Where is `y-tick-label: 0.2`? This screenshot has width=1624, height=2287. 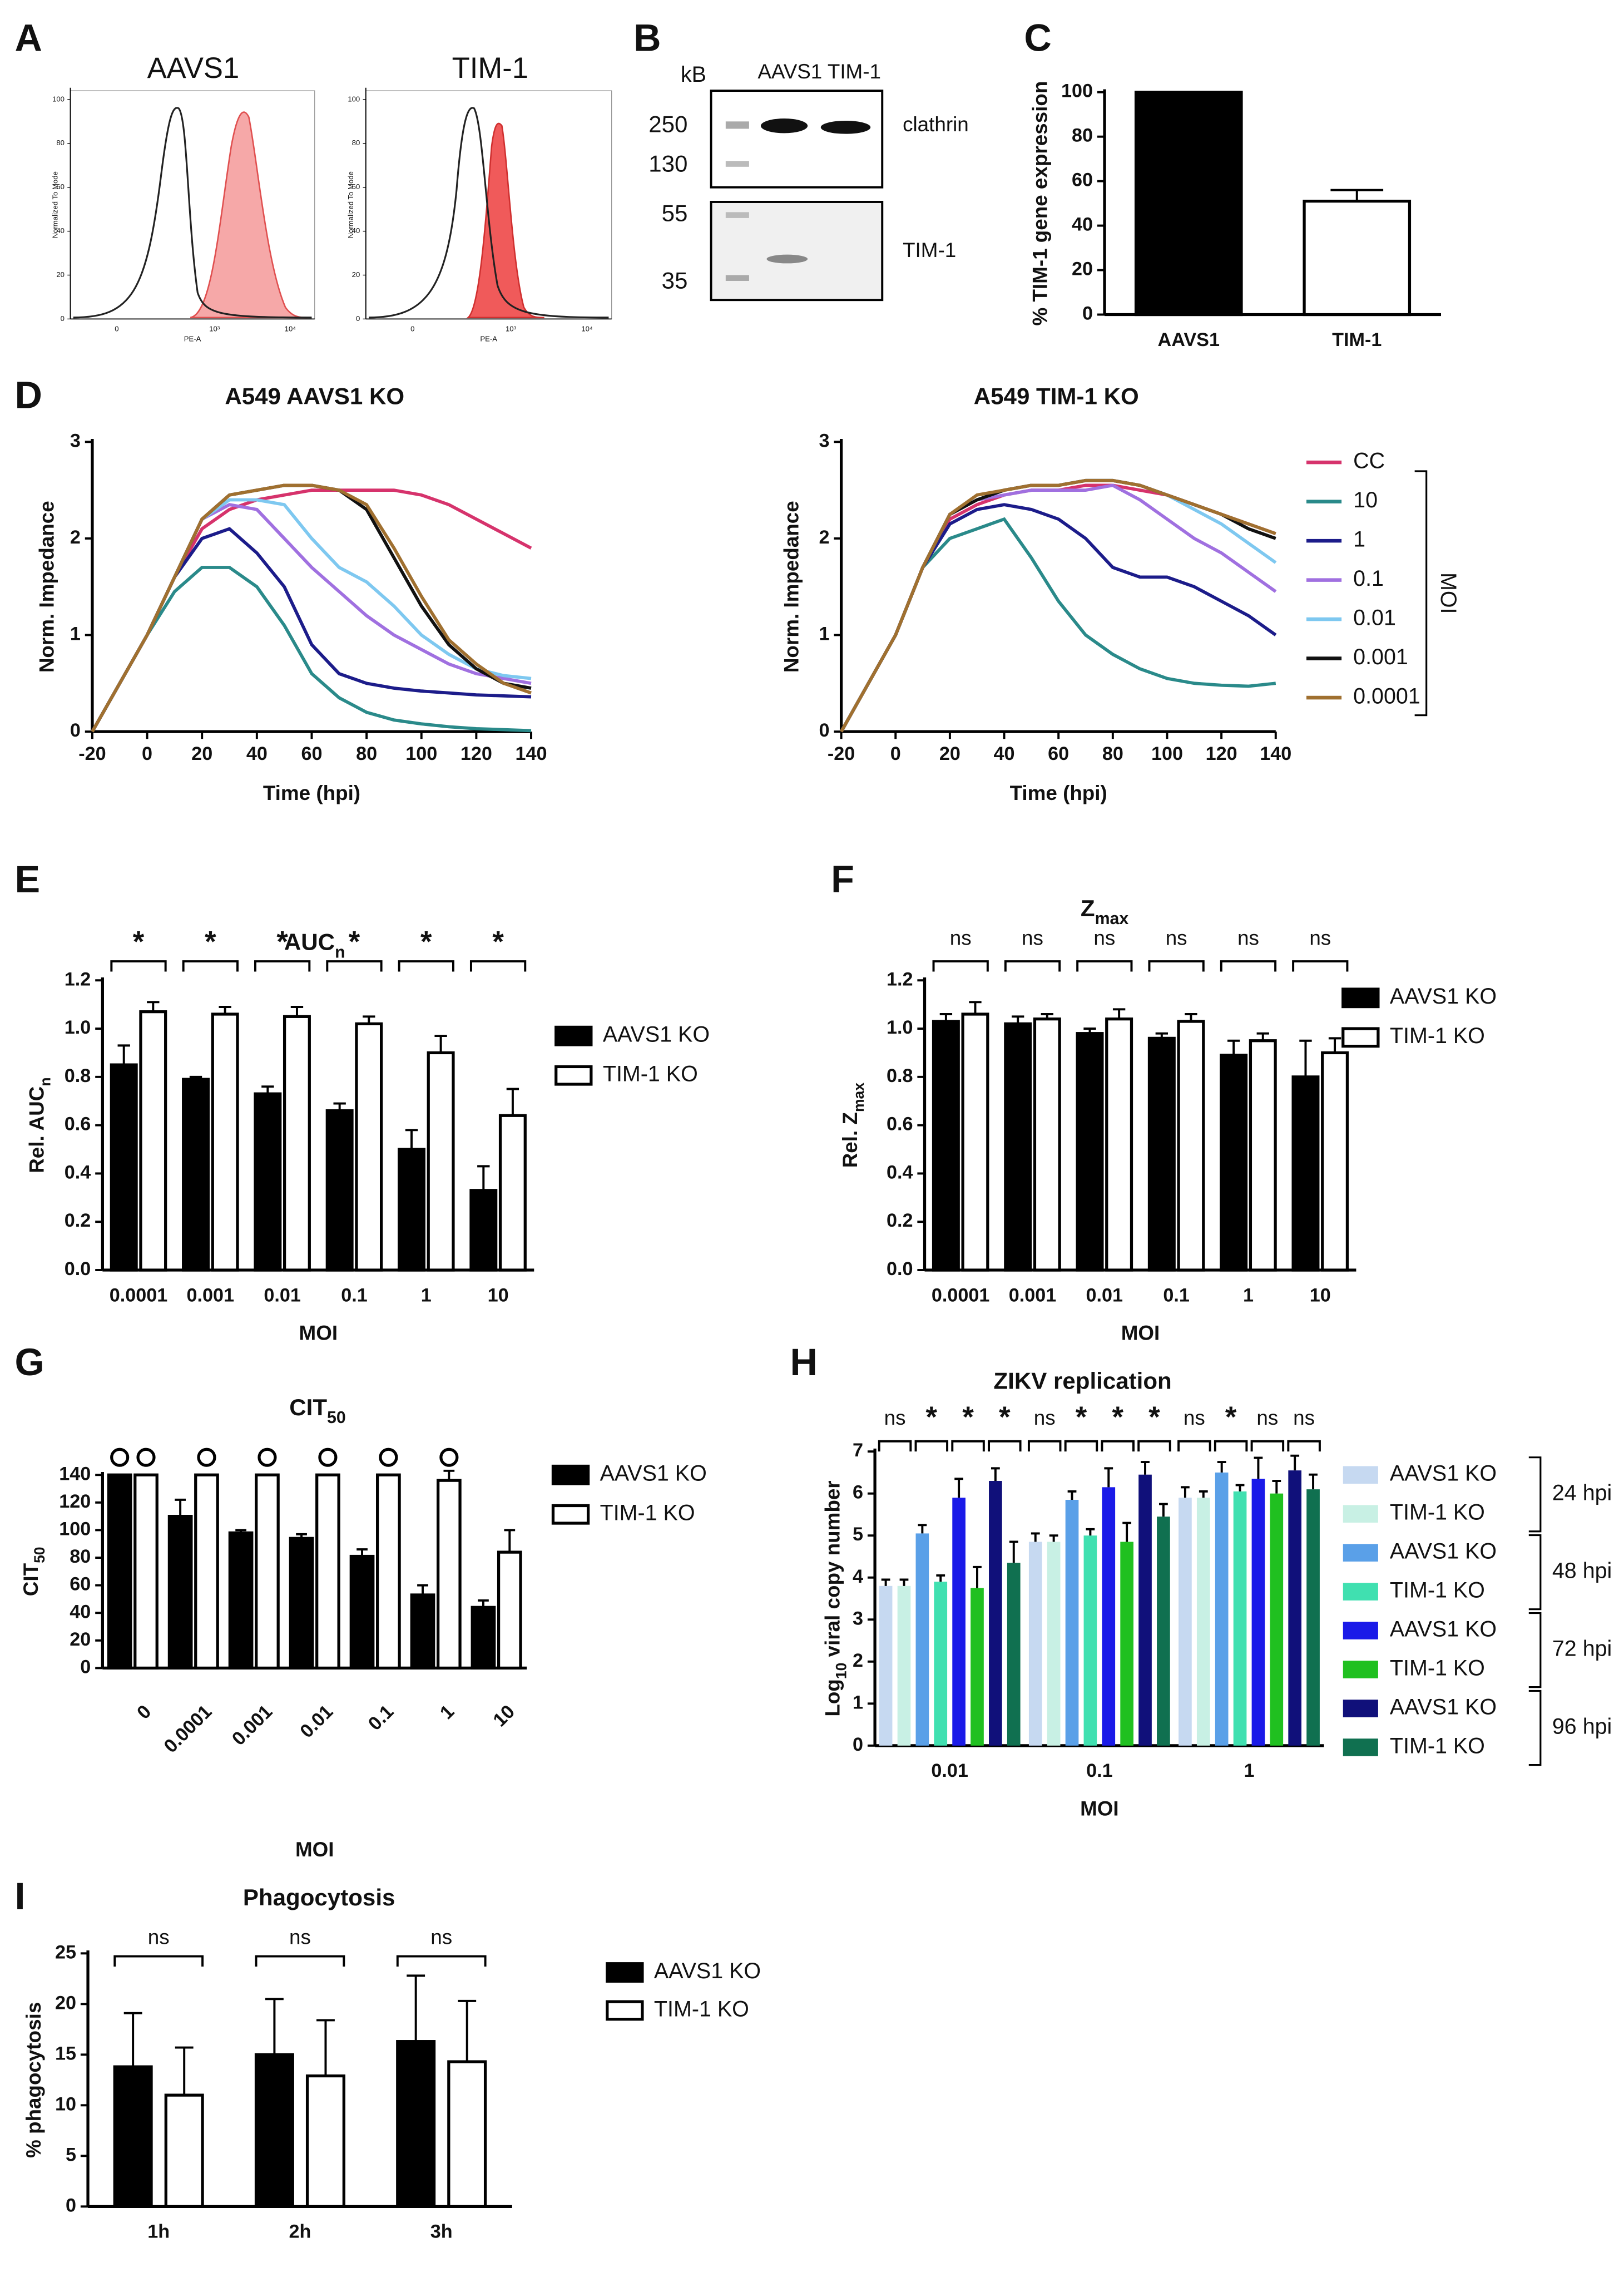 y-tick-label: 0.2 is located at coordinates (900, 1221).